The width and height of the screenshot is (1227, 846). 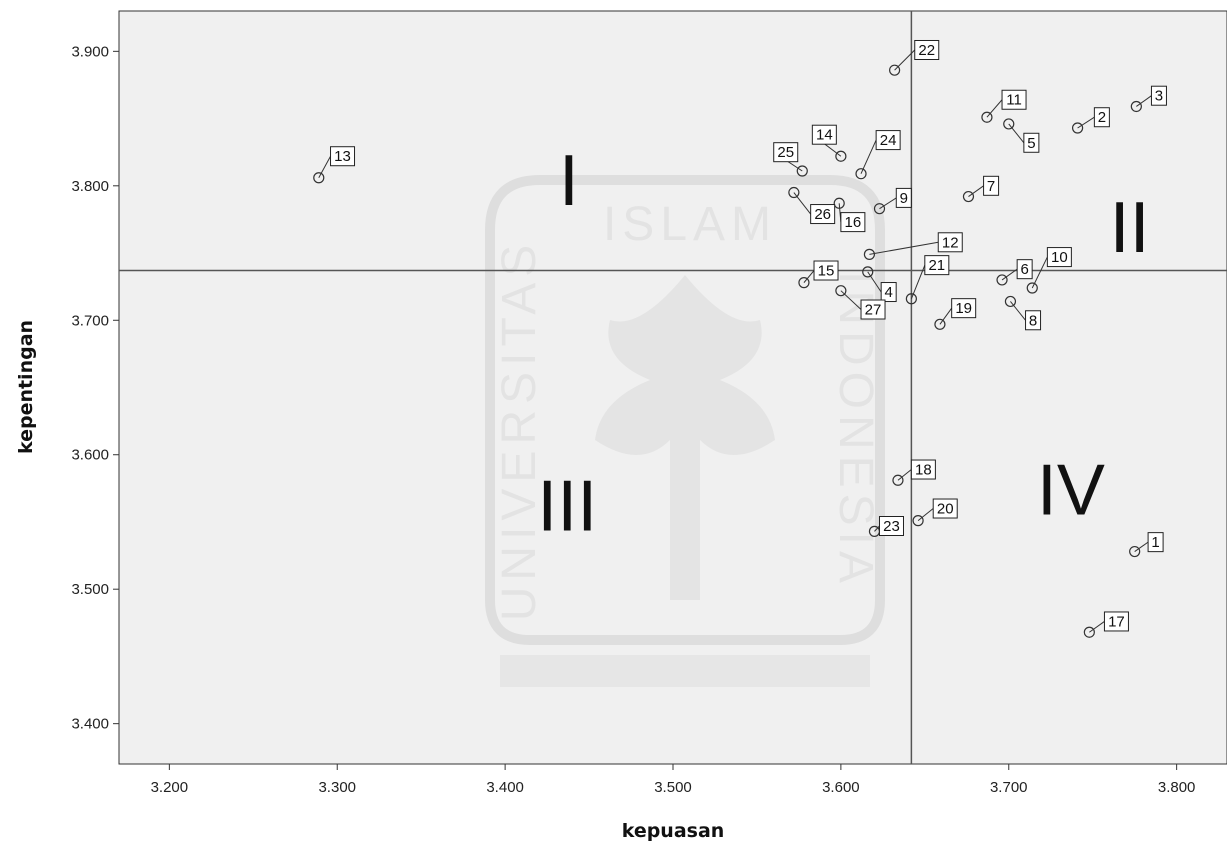 What do you see at coordinates (1177, 787) in the screenshot?
I see `x-tick-label: 3.800` at bounding box center [1177, 787].